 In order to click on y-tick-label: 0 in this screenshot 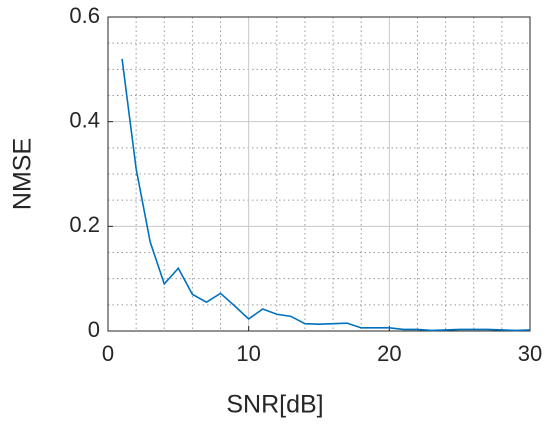, I will do `click(94, 329)`.